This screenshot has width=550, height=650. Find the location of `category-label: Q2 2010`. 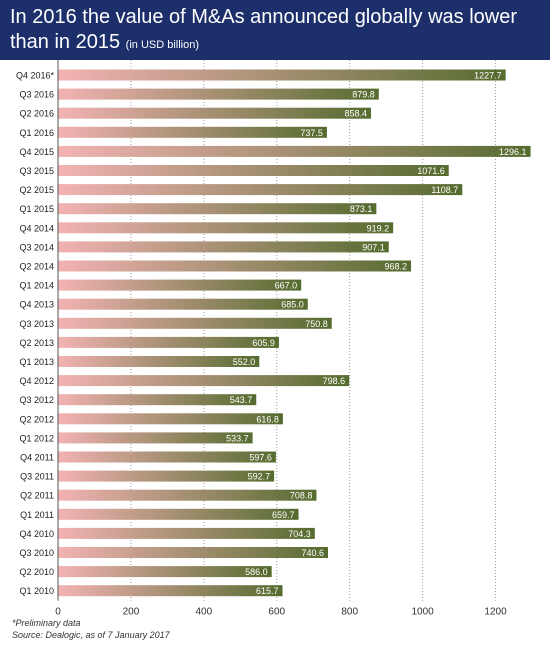

category-label: Q2 2010 is located at coordinates (36, 572).